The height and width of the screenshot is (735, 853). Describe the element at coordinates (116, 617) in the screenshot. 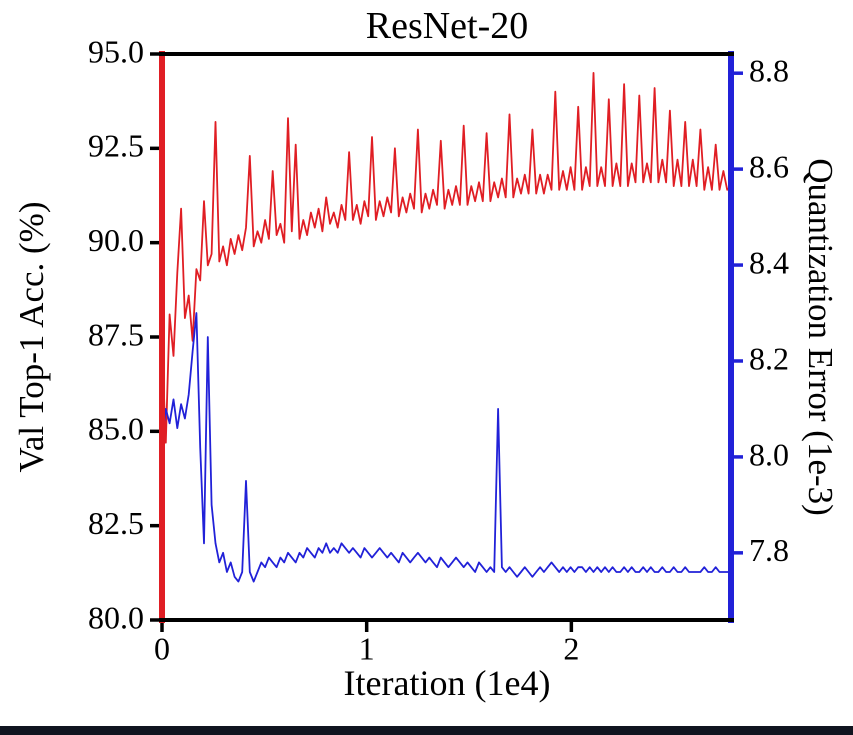

I see `left-tick-label: 80.0` at that location.